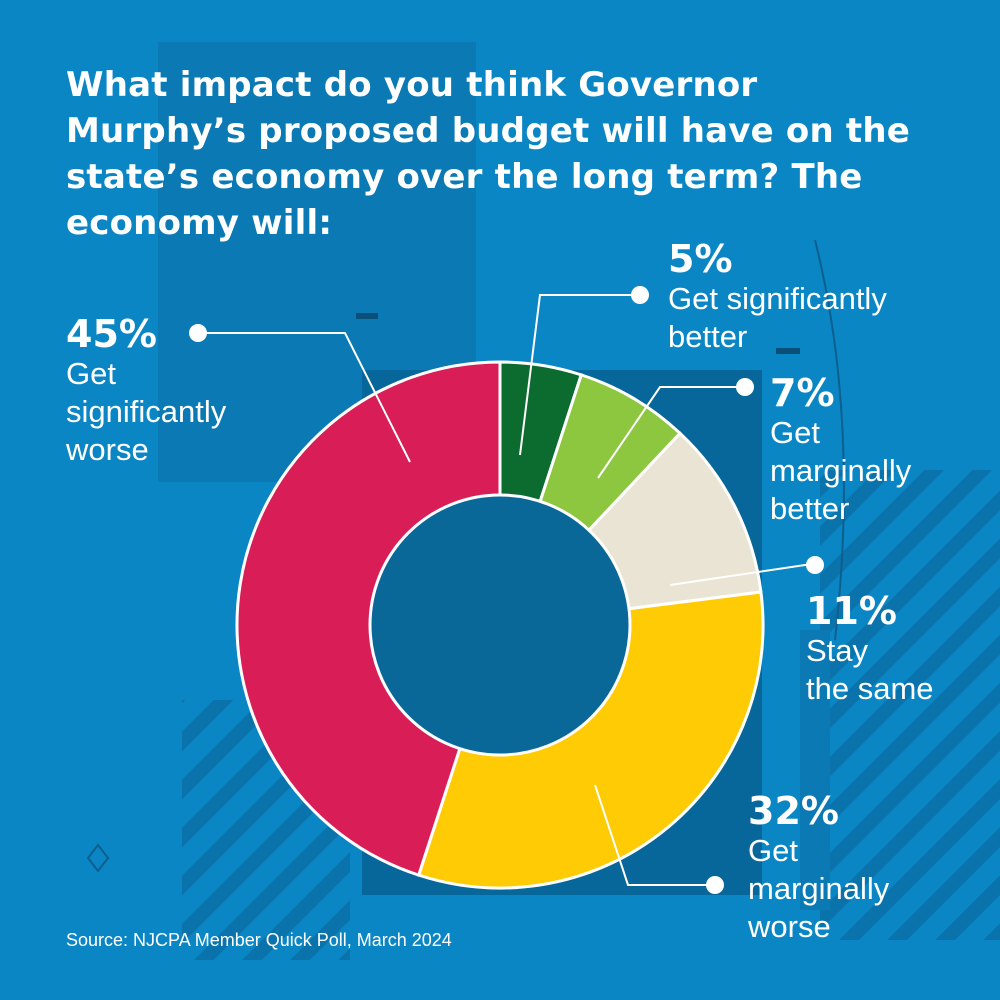 This screenshot has width=1000, height=1000. Describe the element at coordinates (700, 259) in the screenshot. I see `percent-significantly-better: 5%` at that location.